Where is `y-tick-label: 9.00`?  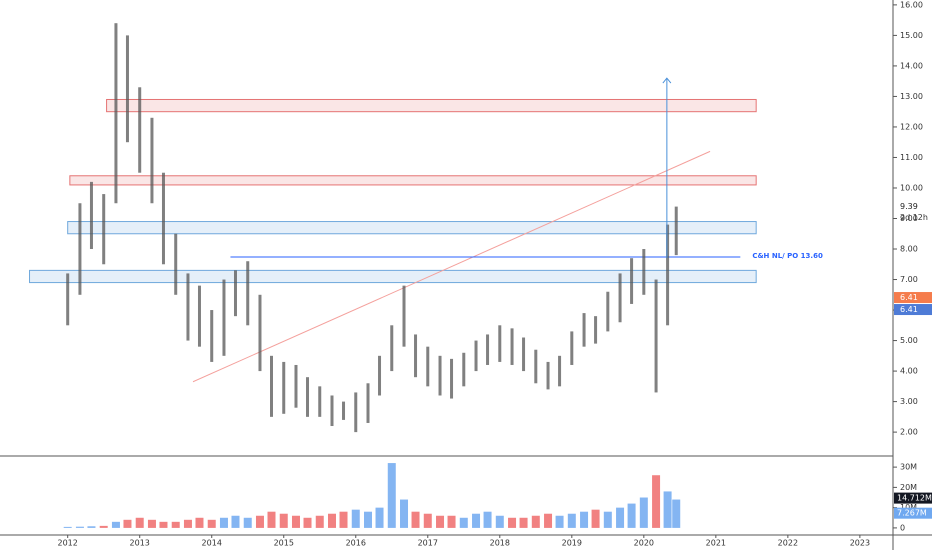
y-tick-label: 9.00 is located at coordinates (909, 218).